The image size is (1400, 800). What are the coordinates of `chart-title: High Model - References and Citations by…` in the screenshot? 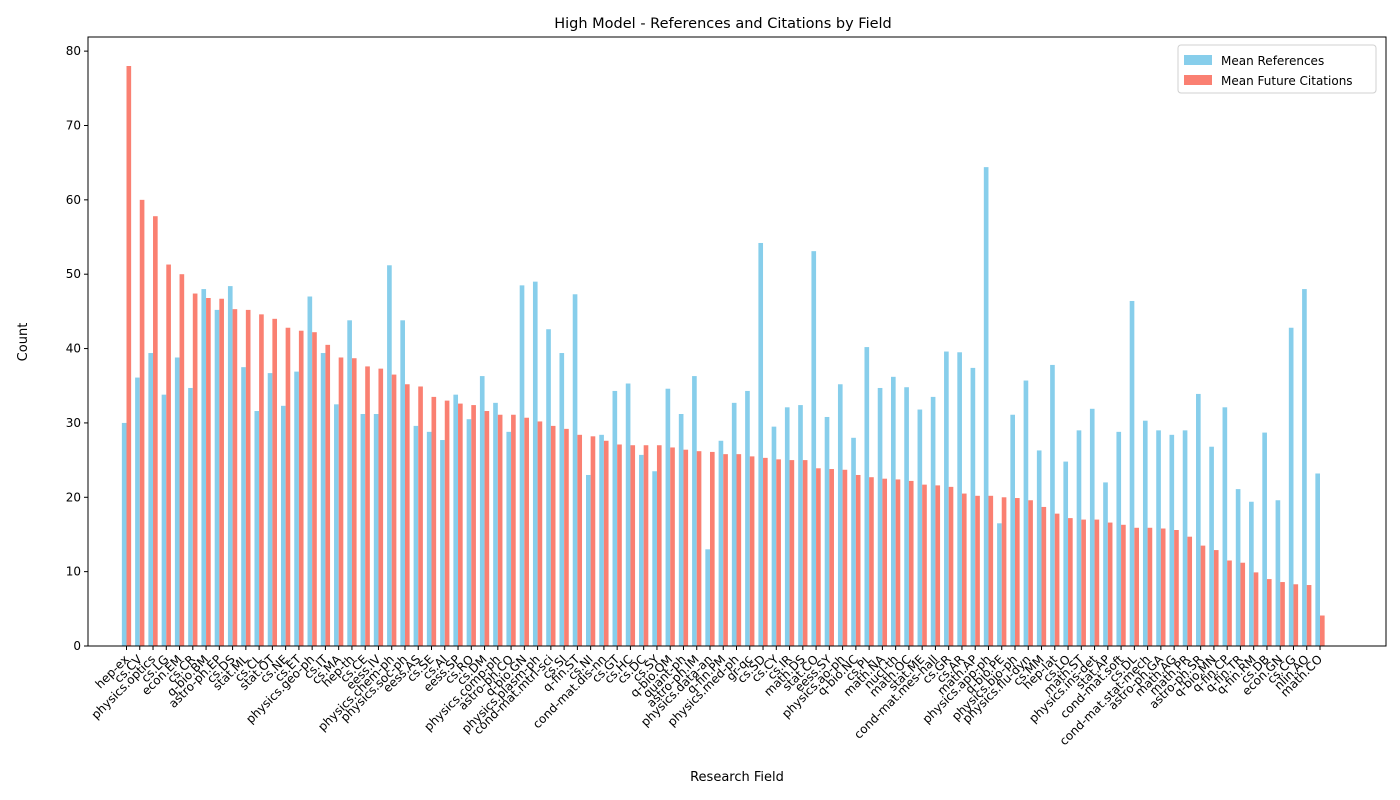 It's located at (723, 24).